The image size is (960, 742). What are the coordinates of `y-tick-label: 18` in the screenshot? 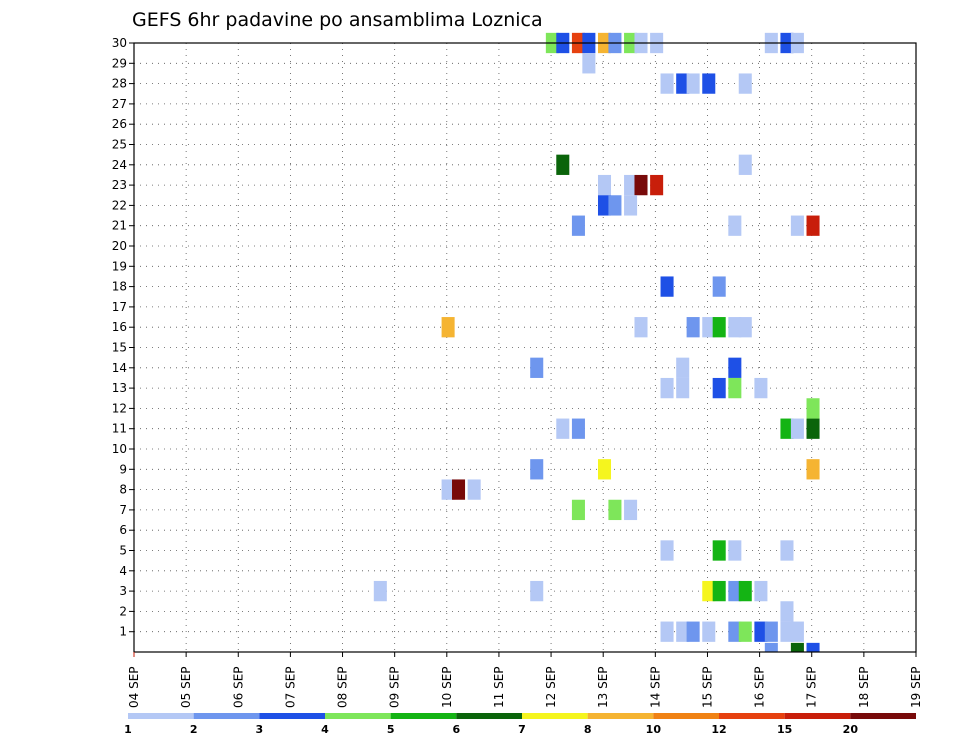 It's located at (119, 287).